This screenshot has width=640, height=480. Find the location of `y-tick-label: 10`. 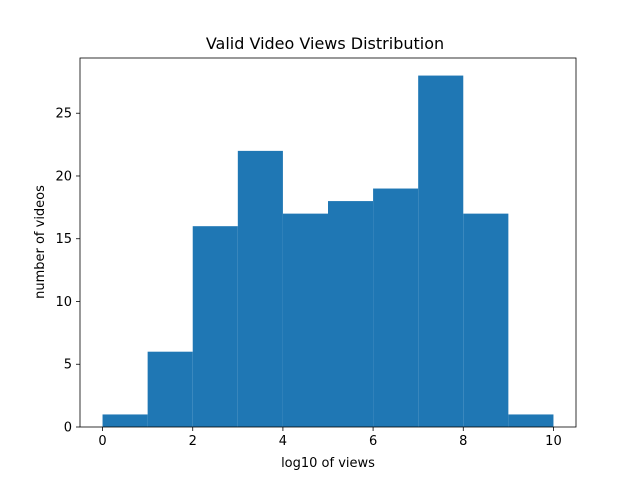

y-tick-label: 10 is located at coordinates (63, 302).